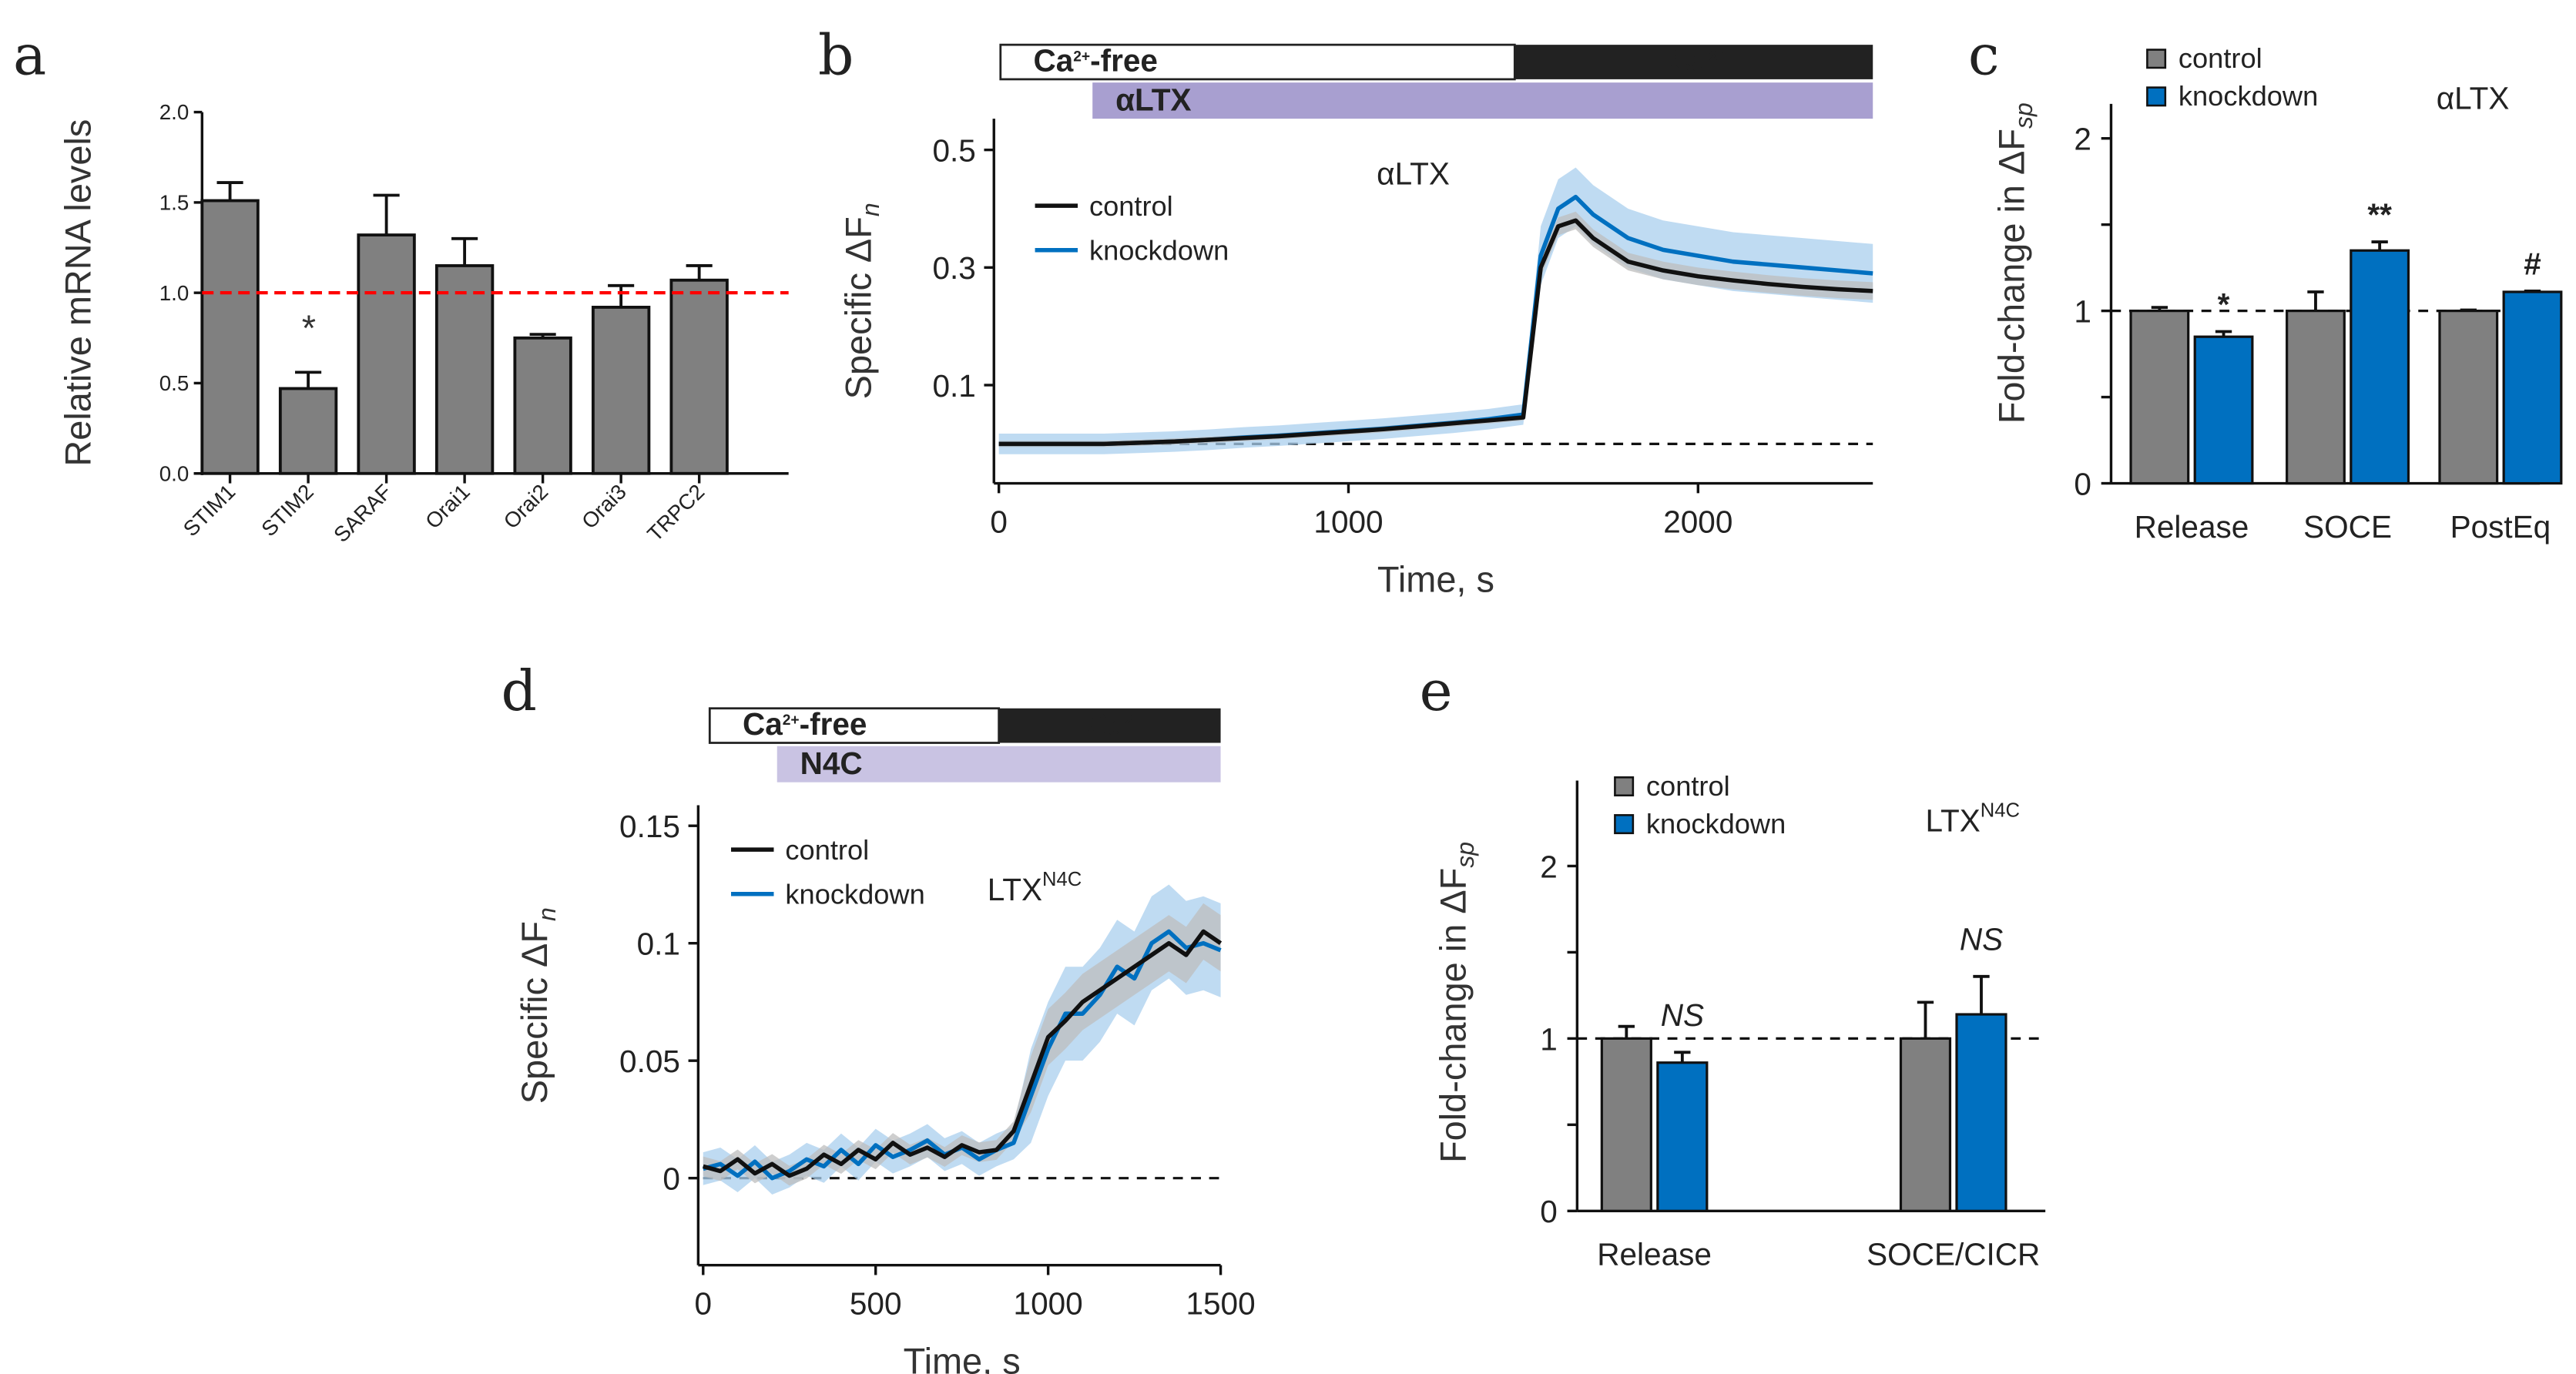  I want to click on calcium-free-label: Ca2+-free, so click(1095, 60).